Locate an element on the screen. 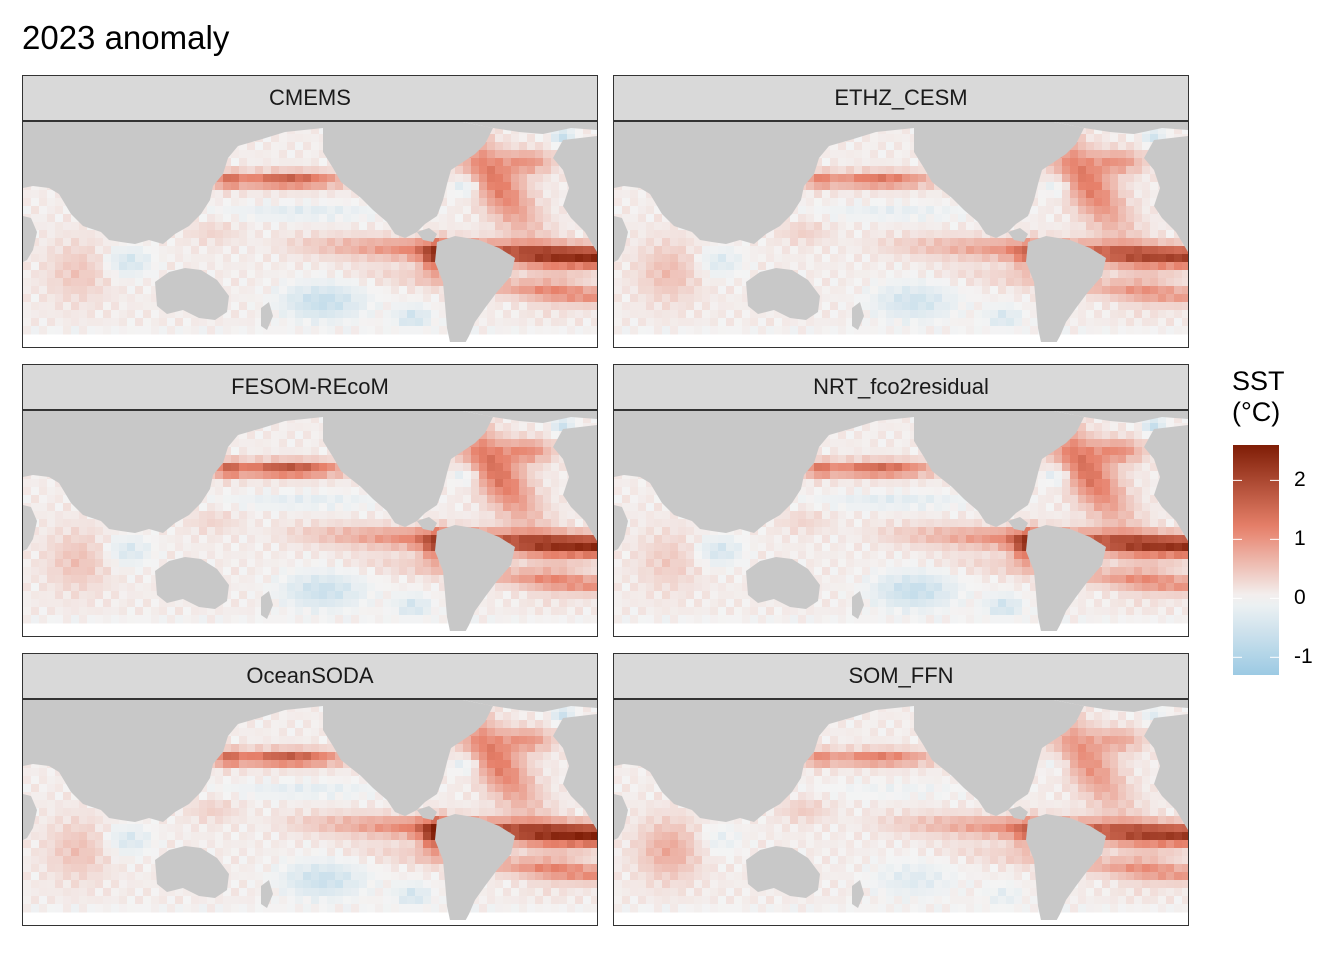 The image size is (1344, 960). facet-panel: NRT_fco2residual is located at coordinates (901, 500).